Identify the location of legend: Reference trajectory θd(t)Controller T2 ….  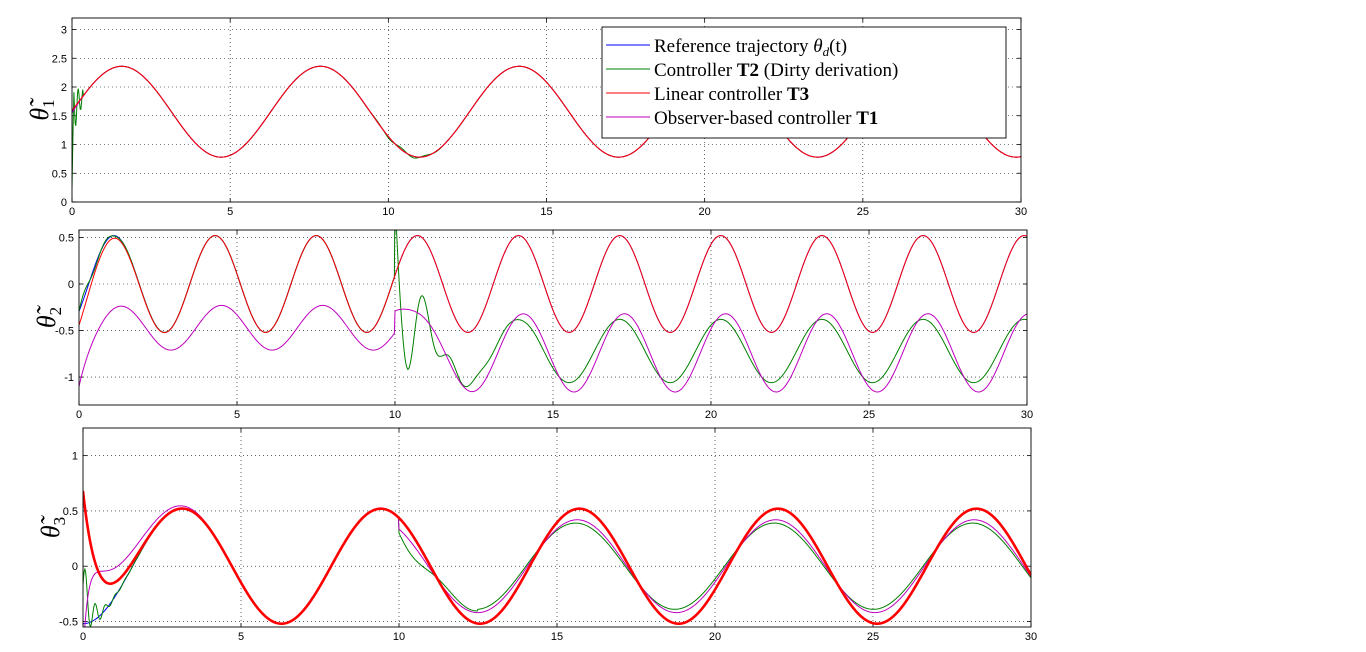
(804, 82).